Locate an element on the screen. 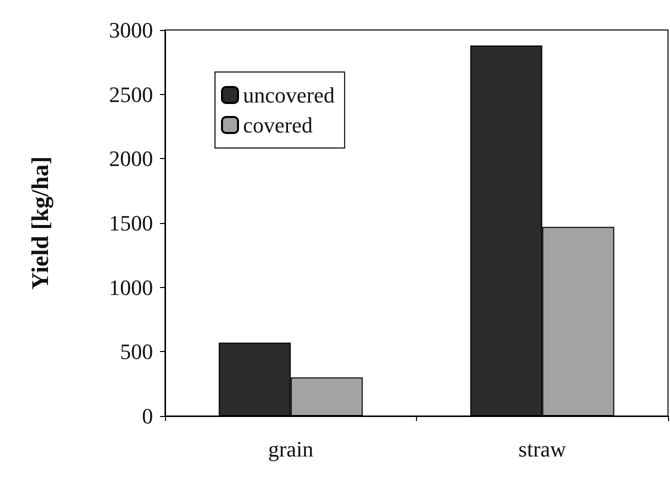 The height and width of the screenshot is (479, 670). y-axis-title: Yield [kg/ha] is located at coordinates (41, 223).